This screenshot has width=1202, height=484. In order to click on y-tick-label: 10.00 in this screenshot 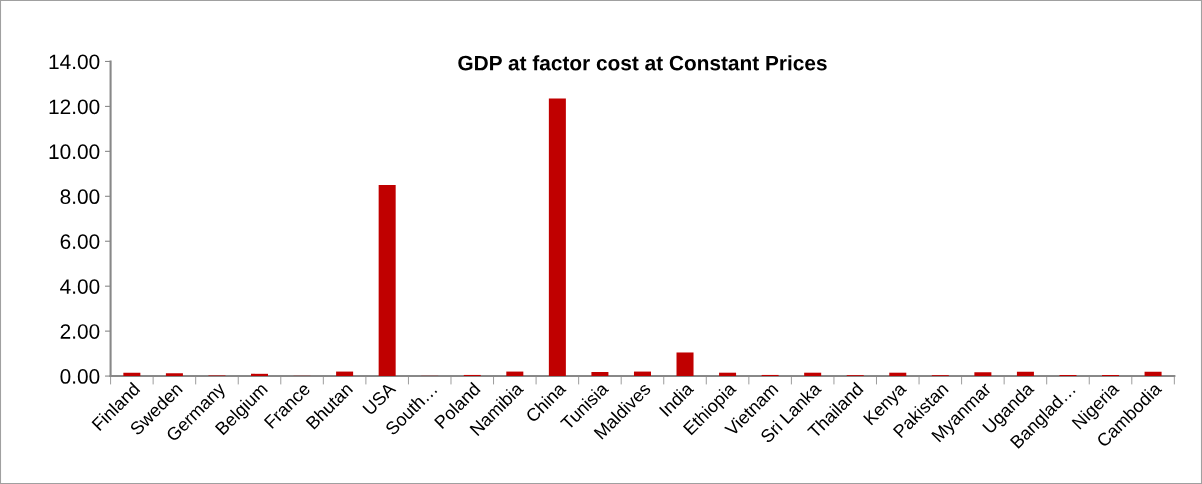, I will do `click(74, 152)`.